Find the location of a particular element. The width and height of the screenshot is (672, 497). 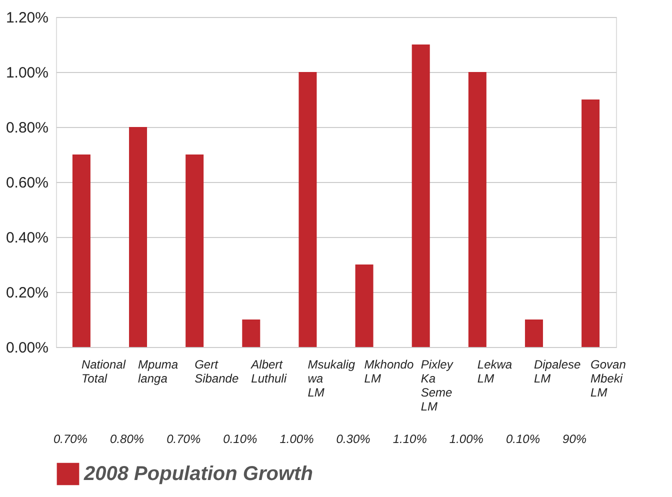

x-tick-label: Mkhondo LM is located at coordinates (389, 372).